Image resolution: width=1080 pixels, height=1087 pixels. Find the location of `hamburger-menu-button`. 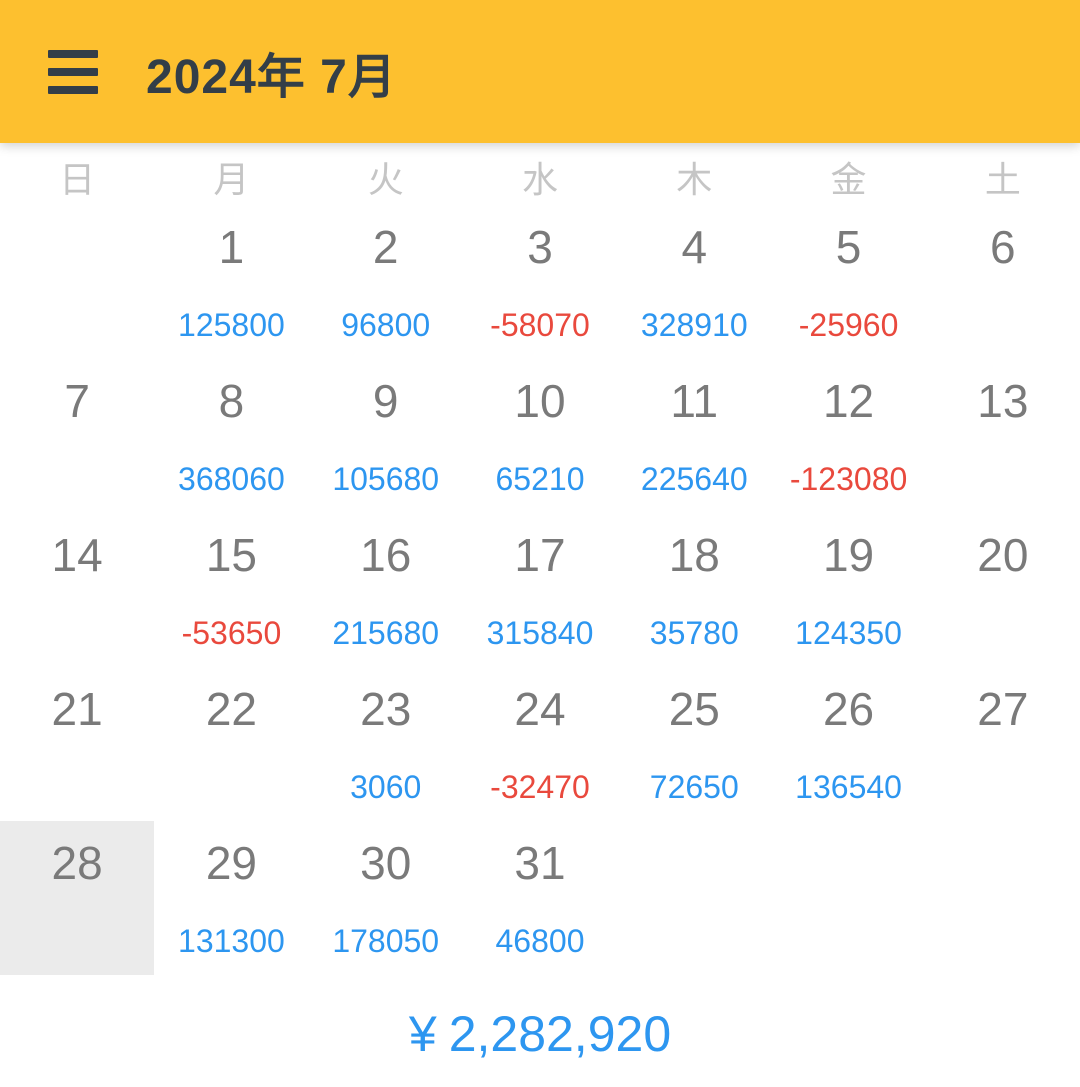

hamburger-menu-button is located at coordinates (73, 71).